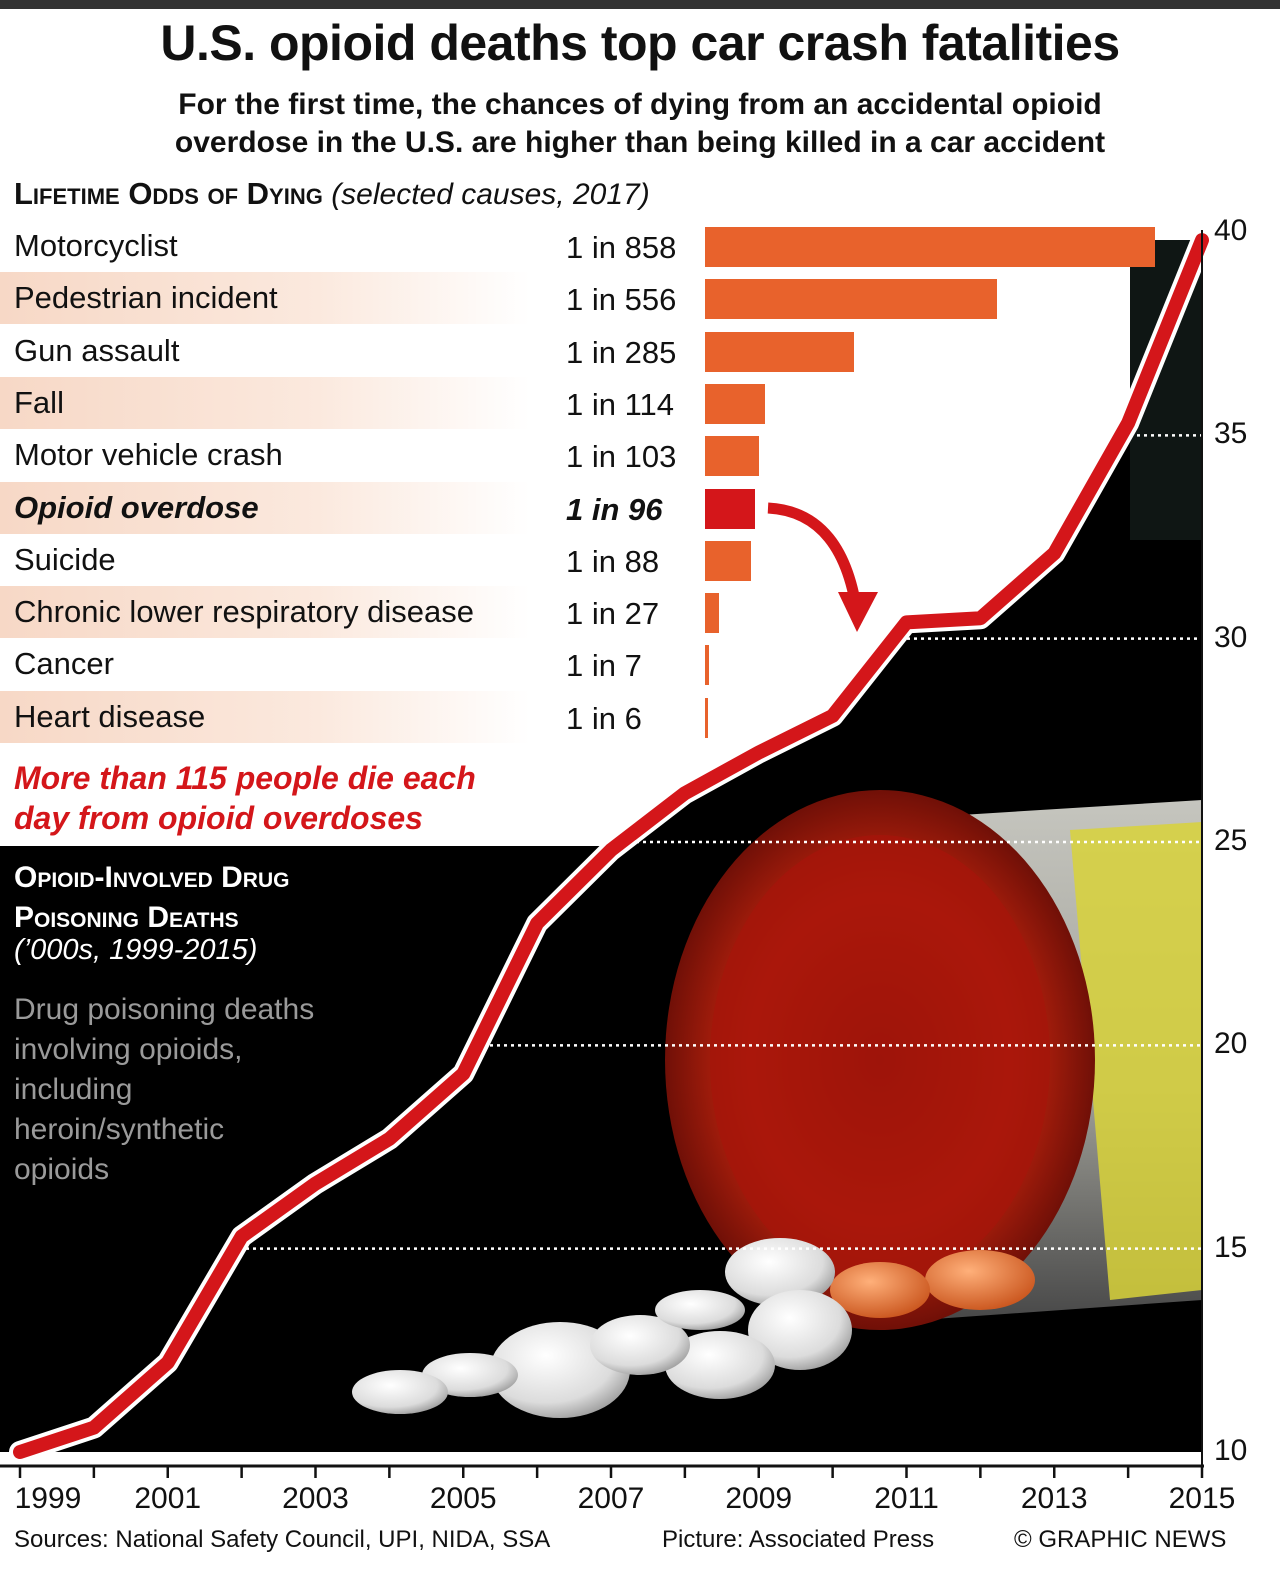 The height and width of the screenshot is (1582, 1280). I want to click on bar-category-label: Chronic lower respiratory disease, so click(244, 612).